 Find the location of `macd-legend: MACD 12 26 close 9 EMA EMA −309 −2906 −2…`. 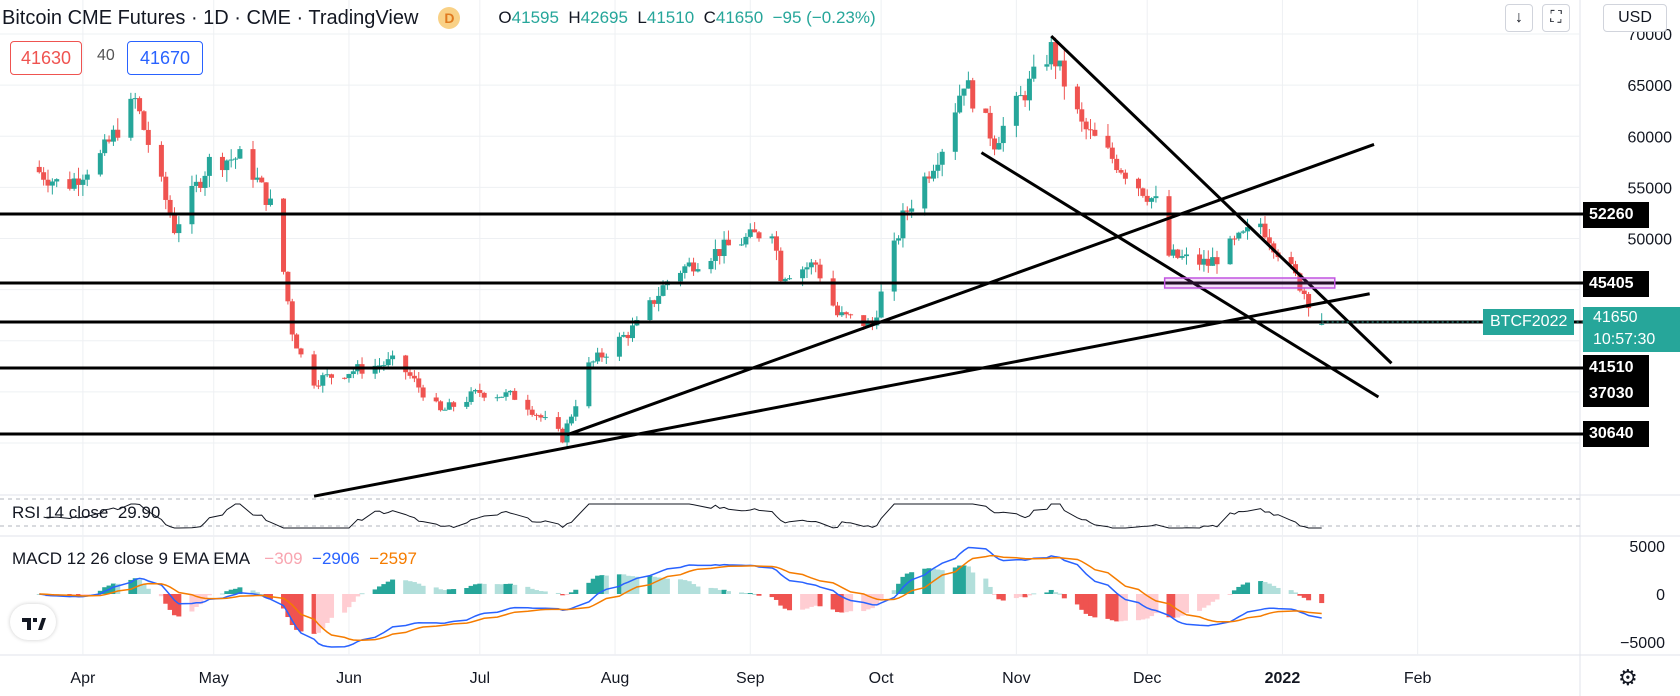

macd-legend: MACD 12 26 close 9 EMA EMA −309 −2906 −2… is located at coordinates (214, 558).